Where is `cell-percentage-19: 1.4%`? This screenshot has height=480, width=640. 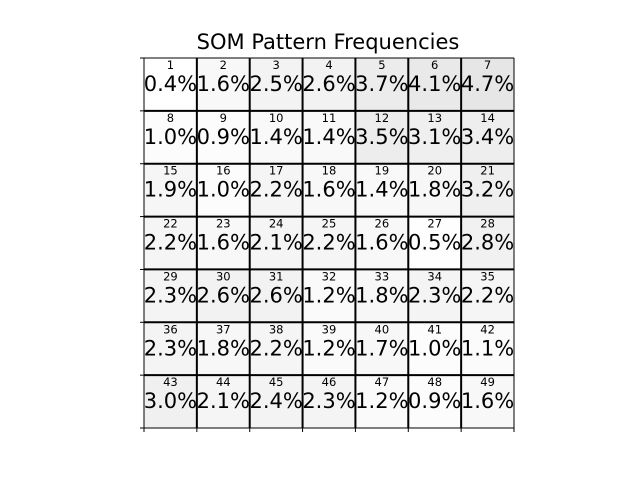
cell-percentage-19: 1.4% is located at coordinates (381, 190).